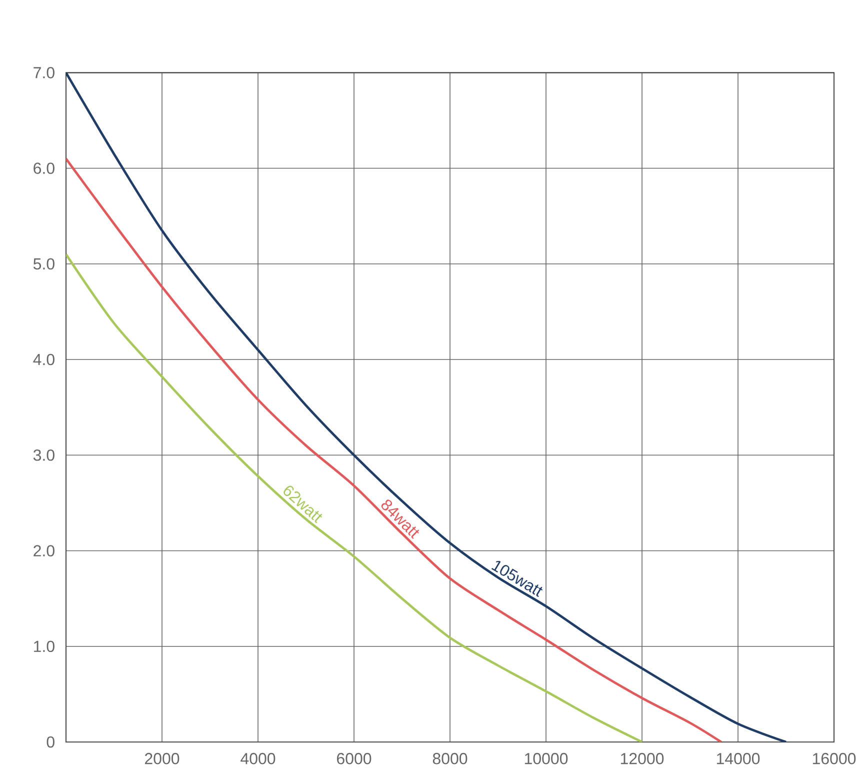 This screenshot has height=784, width=862. I want to click on y-tick-label: 2.0, so click(44, 550).